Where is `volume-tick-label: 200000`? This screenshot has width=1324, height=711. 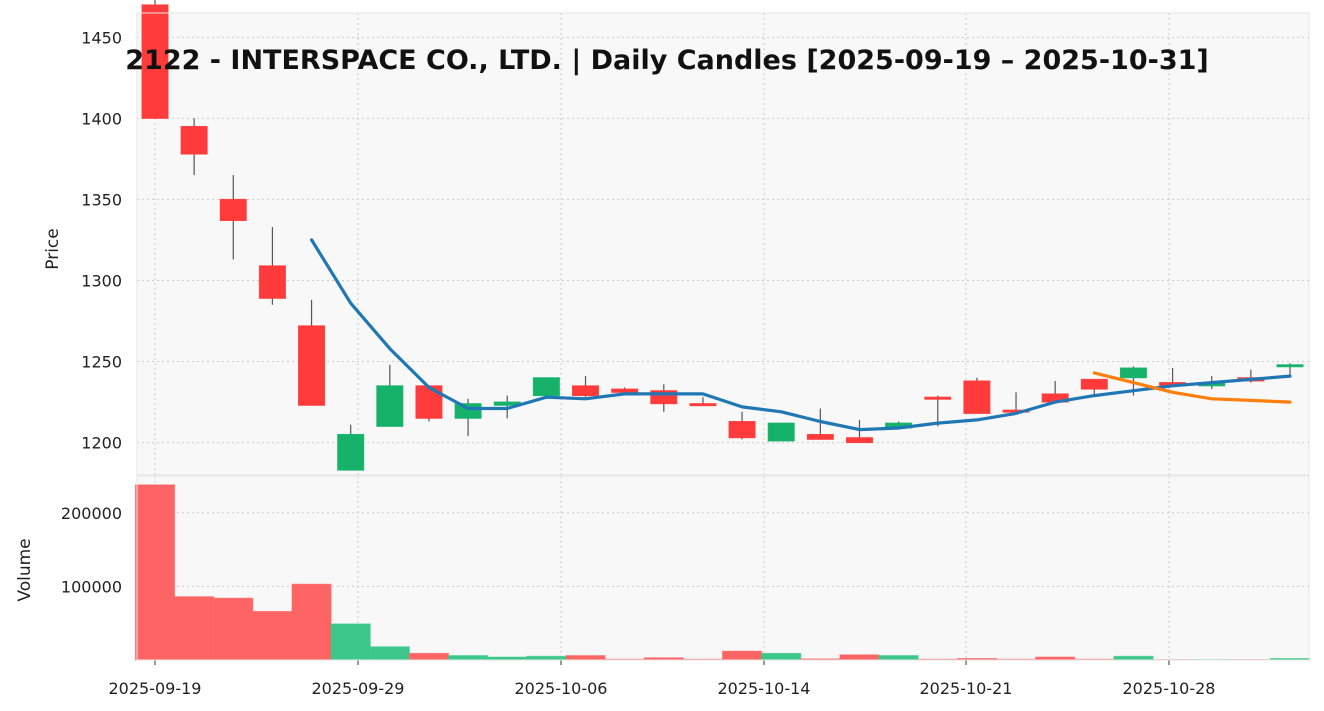
volume-tick-label: 200000 is located at coordinates (91, 513).